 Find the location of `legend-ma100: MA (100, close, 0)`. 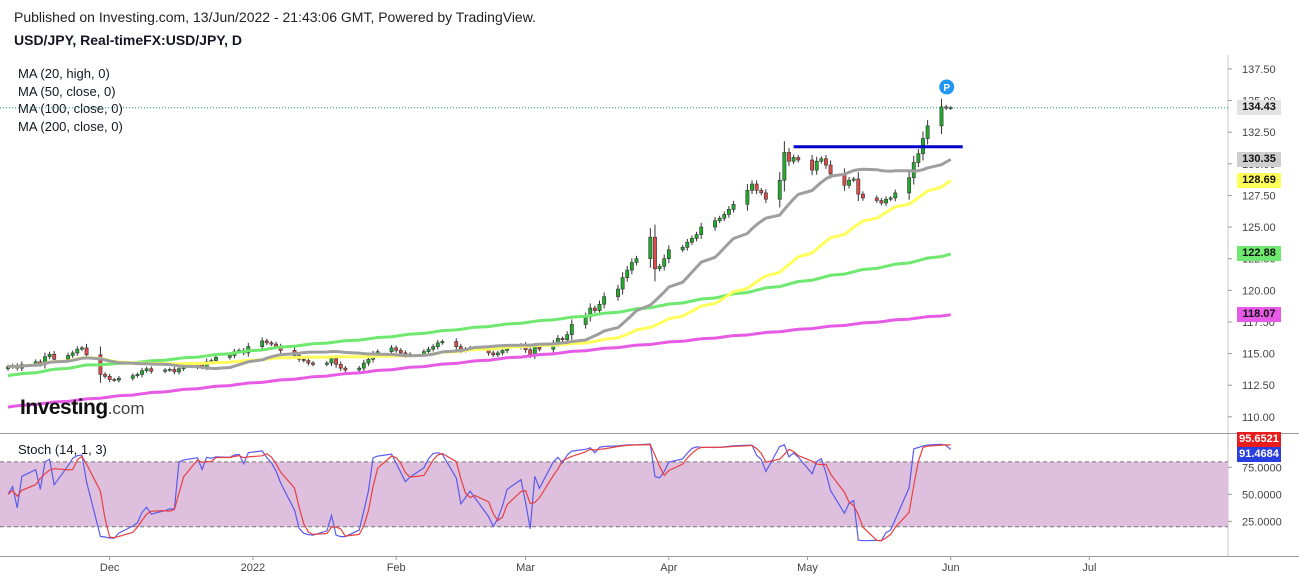

legend-ma100: MA (100, close, 0) is located at coordinates (70, 108).